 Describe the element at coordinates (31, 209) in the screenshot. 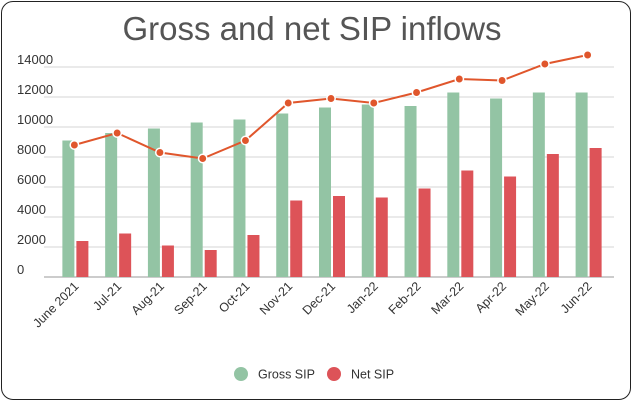

I see `y-tick-label: 4000` at that location.